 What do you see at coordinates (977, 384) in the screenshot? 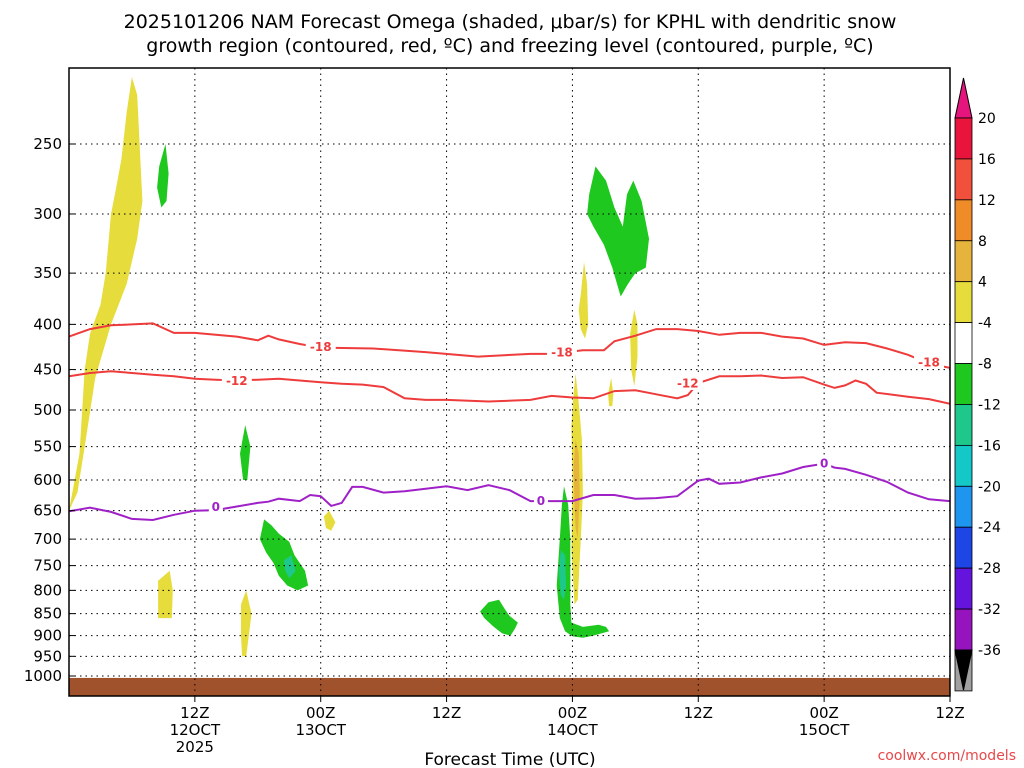
I see `colorbar: 20 16 12 8 4 -4 -8 -12 -16 -20 -24 -28 -32 -36` at bounding box center [977, 384].